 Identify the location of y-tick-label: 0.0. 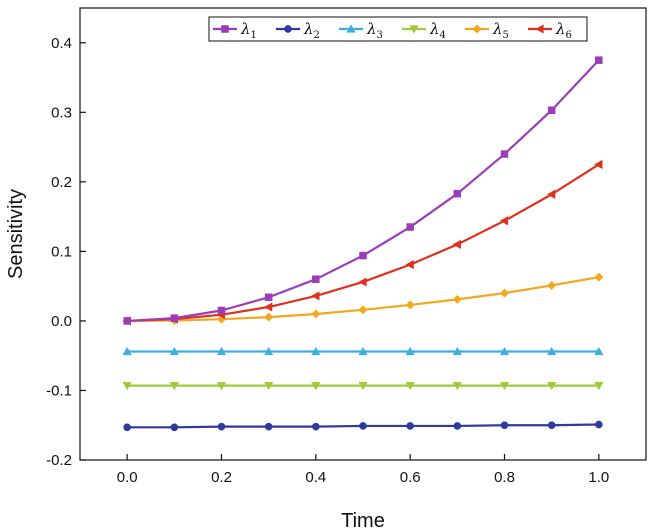
(61, 321).